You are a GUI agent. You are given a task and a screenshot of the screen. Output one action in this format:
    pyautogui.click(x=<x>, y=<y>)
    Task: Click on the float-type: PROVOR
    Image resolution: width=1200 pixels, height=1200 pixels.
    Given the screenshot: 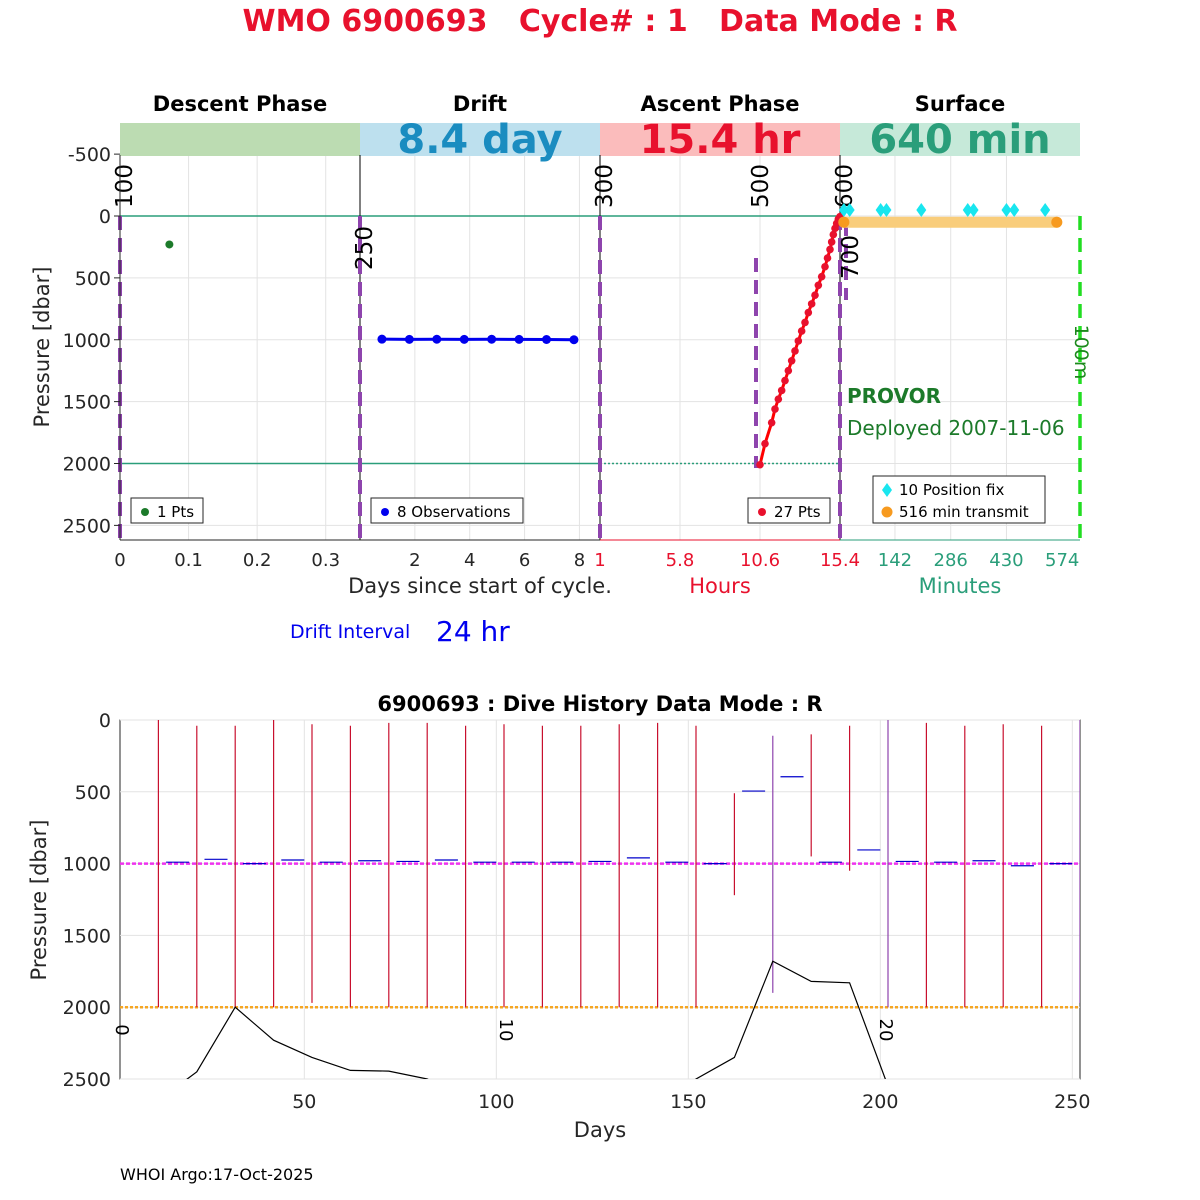 What is the action you would take?
    pyautogui.click(x=894, y=396)
    